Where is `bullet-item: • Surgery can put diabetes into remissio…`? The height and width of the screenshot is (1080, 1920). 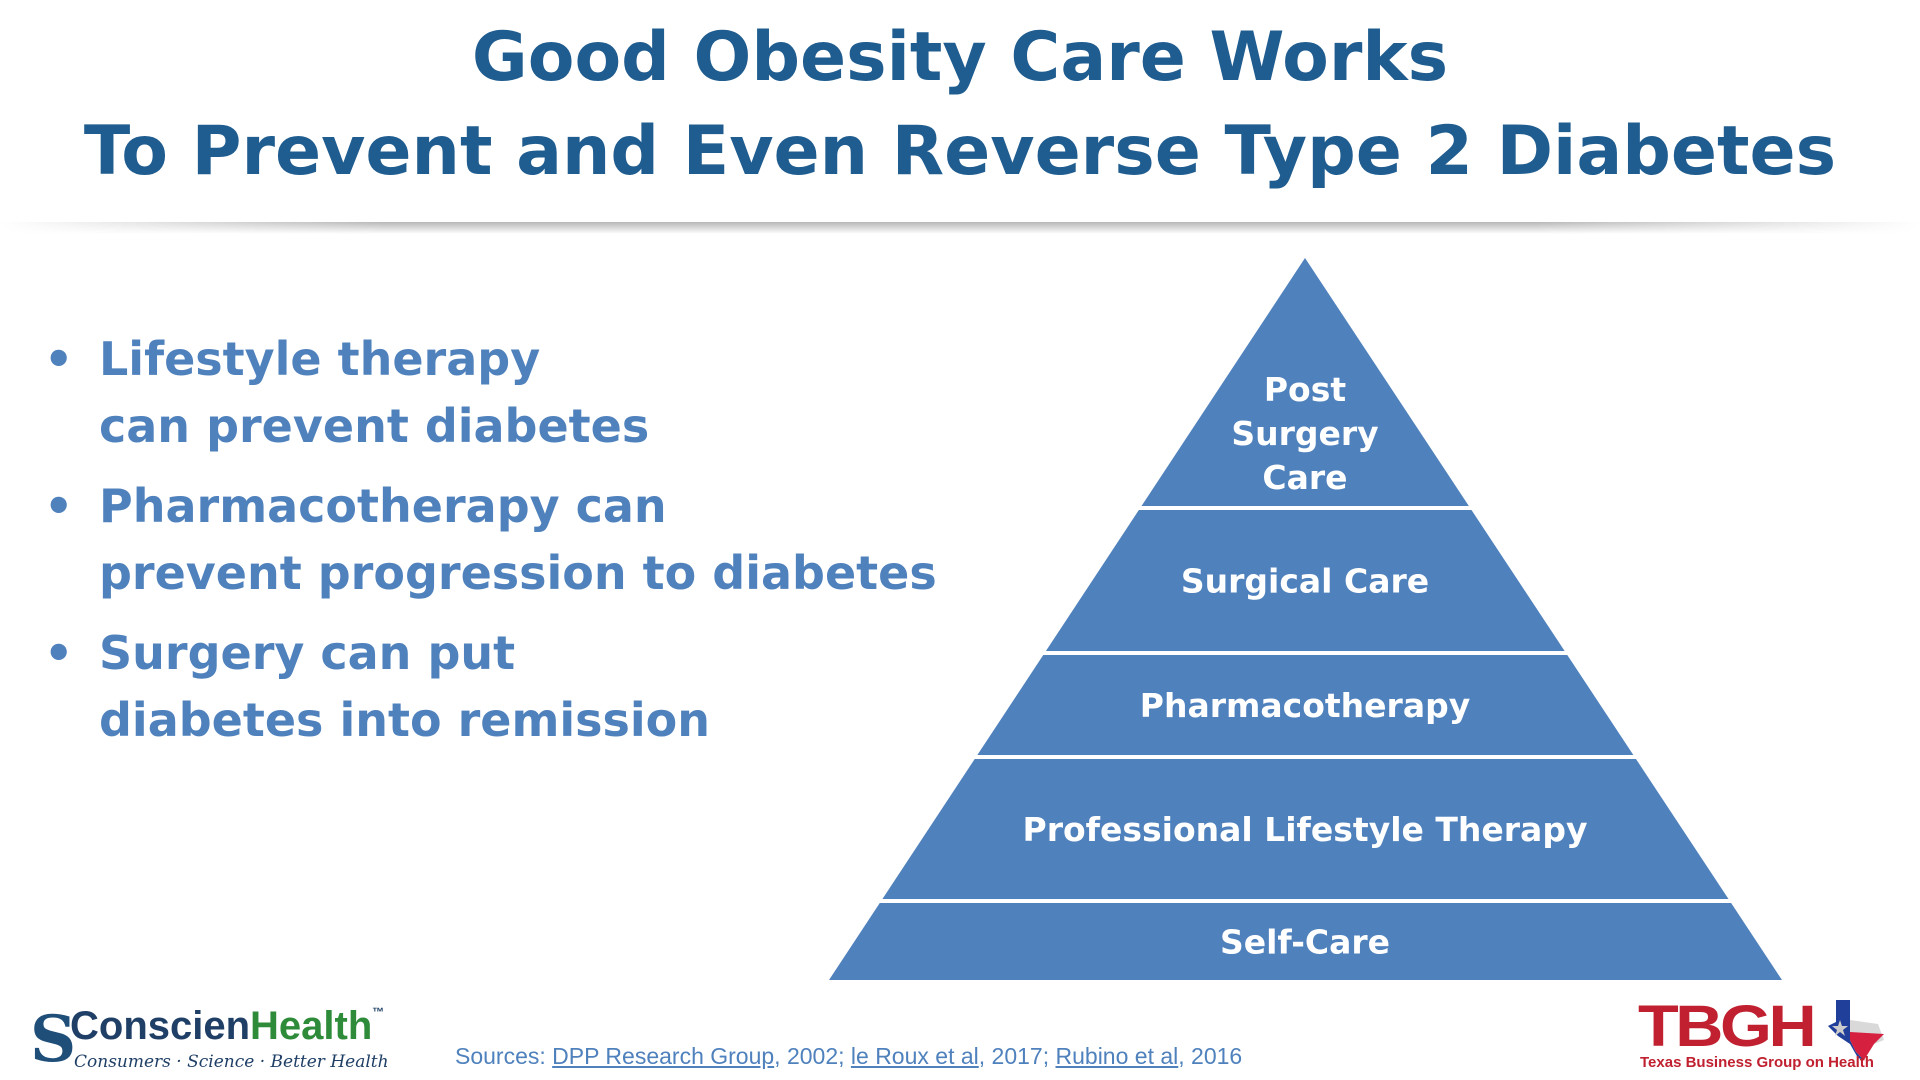 bullet-item: • Surgery can put diabetes into remissio… is located at coordinates (490, 687).